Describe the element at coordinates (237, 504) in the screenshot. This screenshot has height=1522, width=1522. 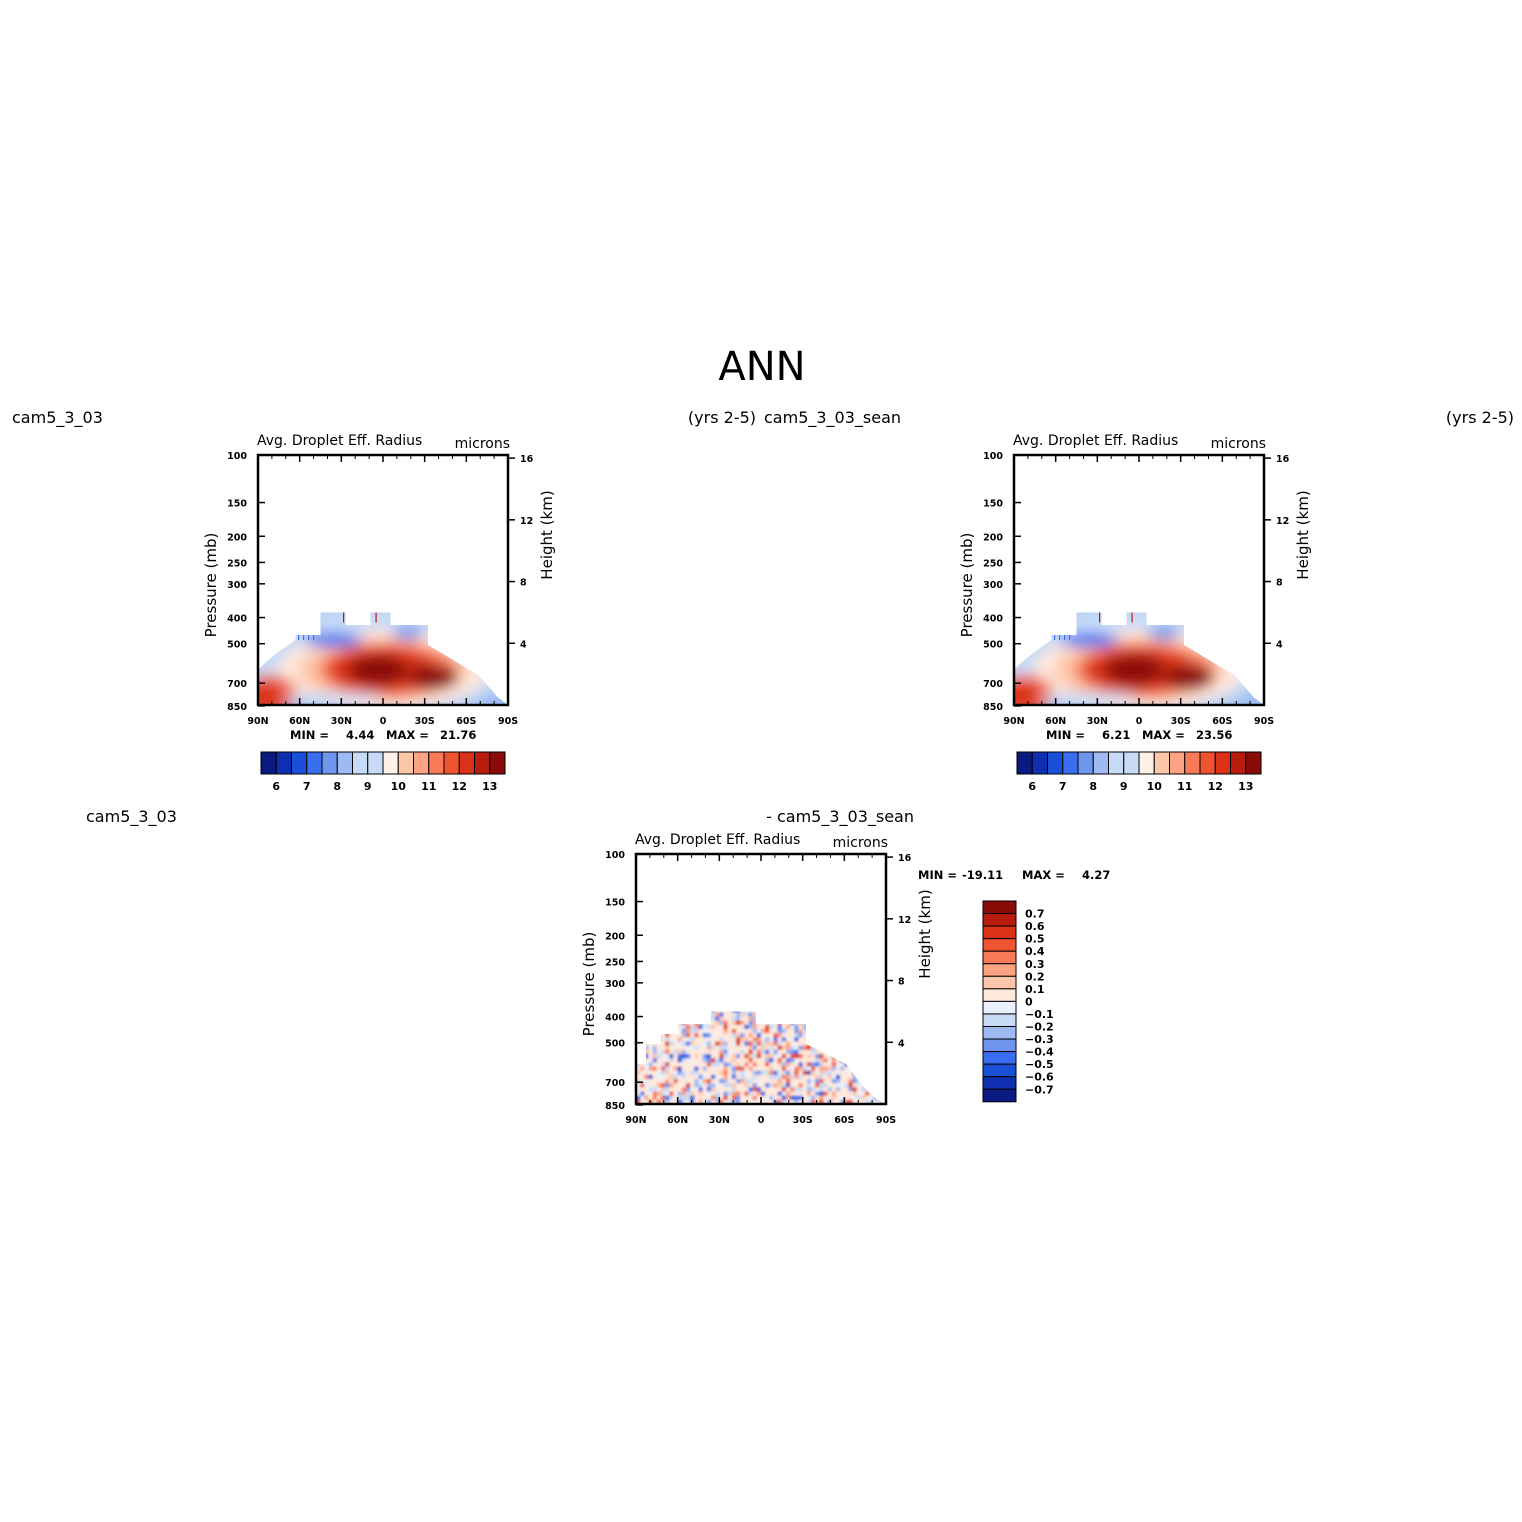
I see `y-tick-label: 150` at that location.